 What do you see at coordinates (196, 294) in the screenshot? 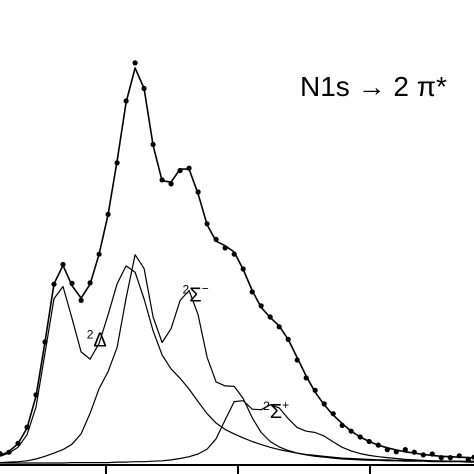
I see `peak-label: 2Σ−` at bounding box center [196, 294].